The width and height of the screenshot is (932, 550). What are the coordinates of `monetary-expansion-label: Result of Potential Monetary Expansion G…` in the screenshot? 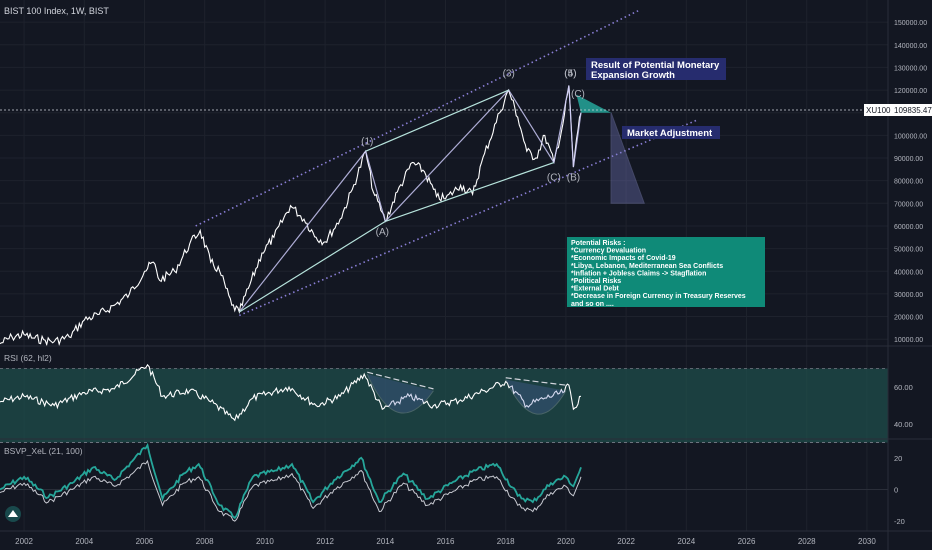 It's located at (656, 69).